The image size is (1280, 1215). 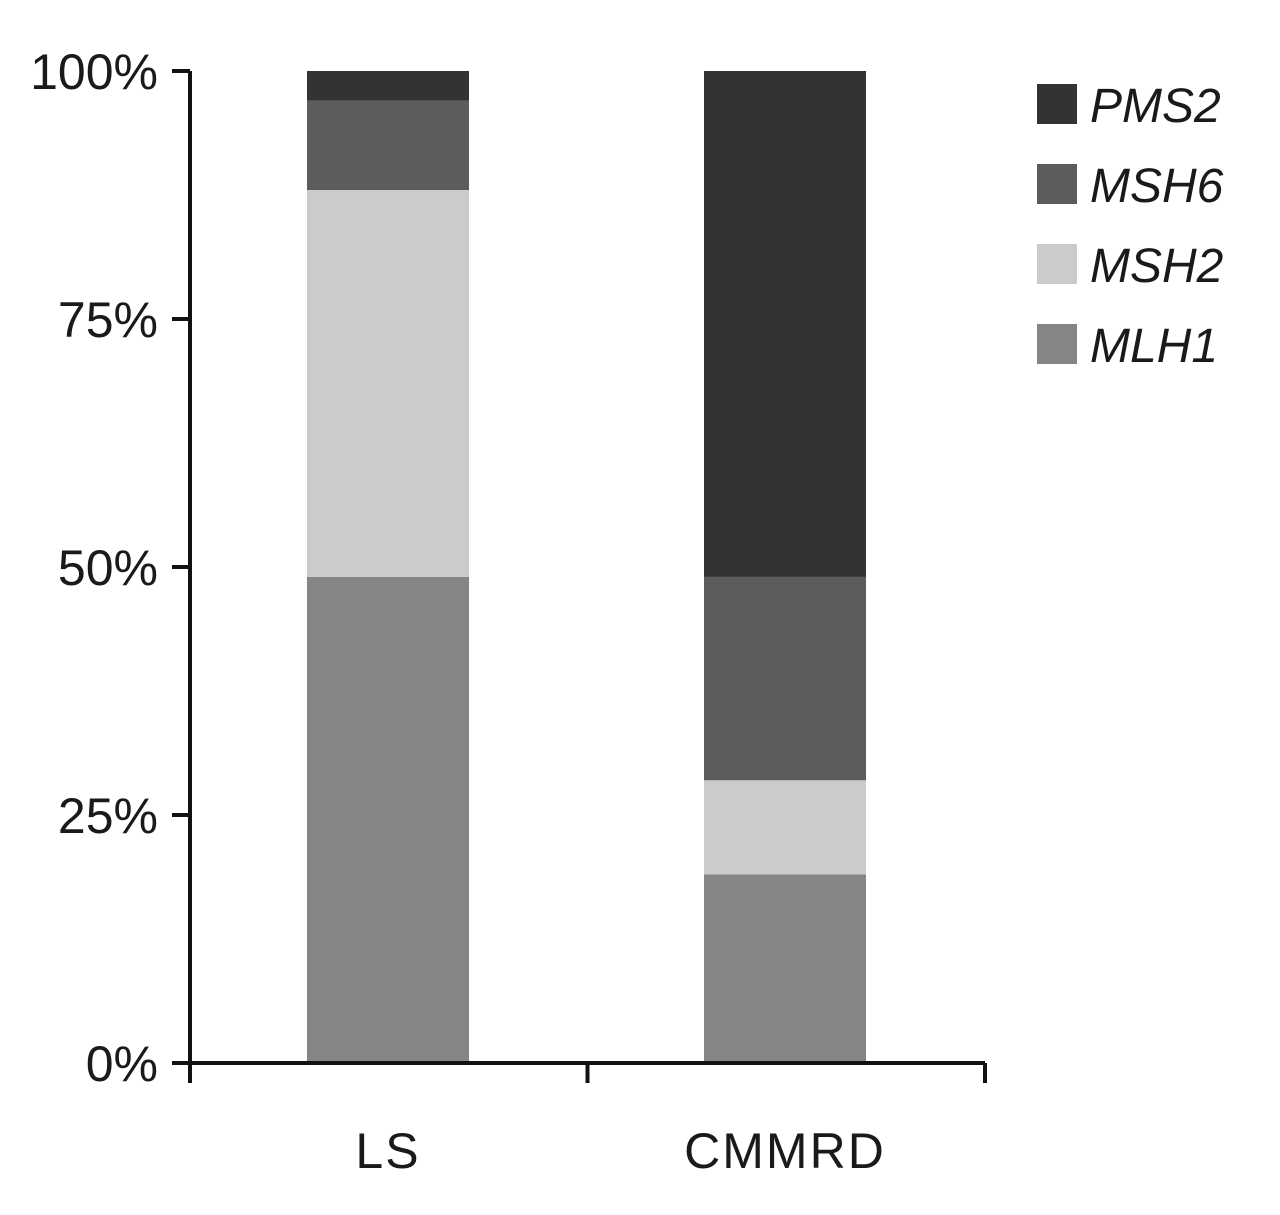 What do you see at coordinates (387, 1151) in the screenshot?
I see `x-category-label: LS` at bounding box center [387, 1151].